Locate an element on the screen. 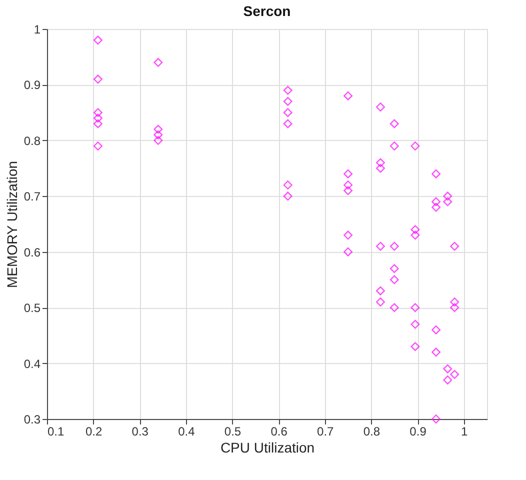 The image size is (526, 480). x-tick-label: 0.7 is located at coordinates (325, 431).